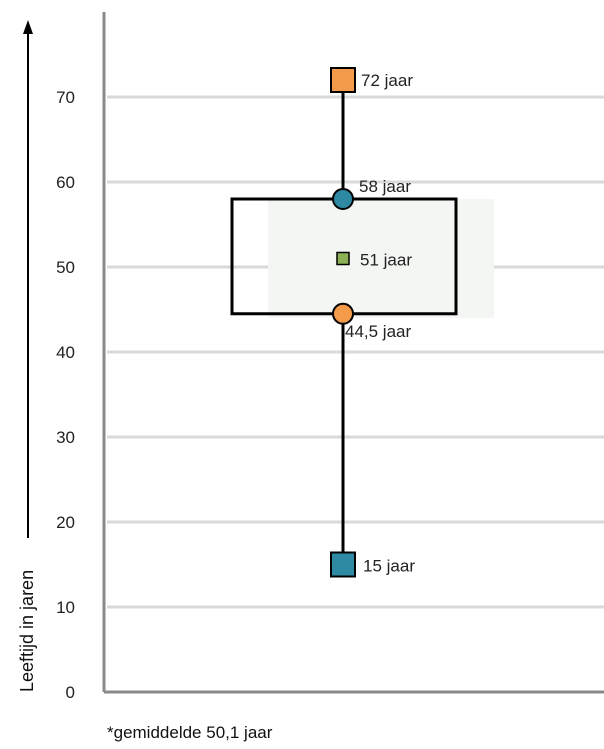 The height and width of the screenshot is (749, 604). I want to click on y-axis-title: Leeftijd in jaren, so click(27, 631).